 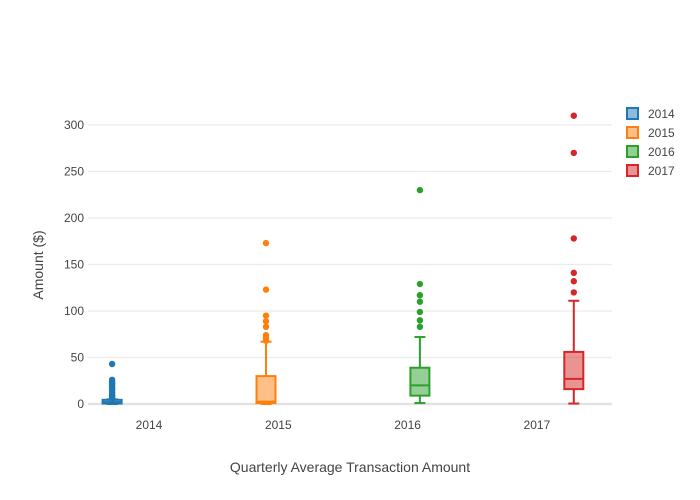 I want to click on legend-label-2015: 2015, so click(x=661, y=132).